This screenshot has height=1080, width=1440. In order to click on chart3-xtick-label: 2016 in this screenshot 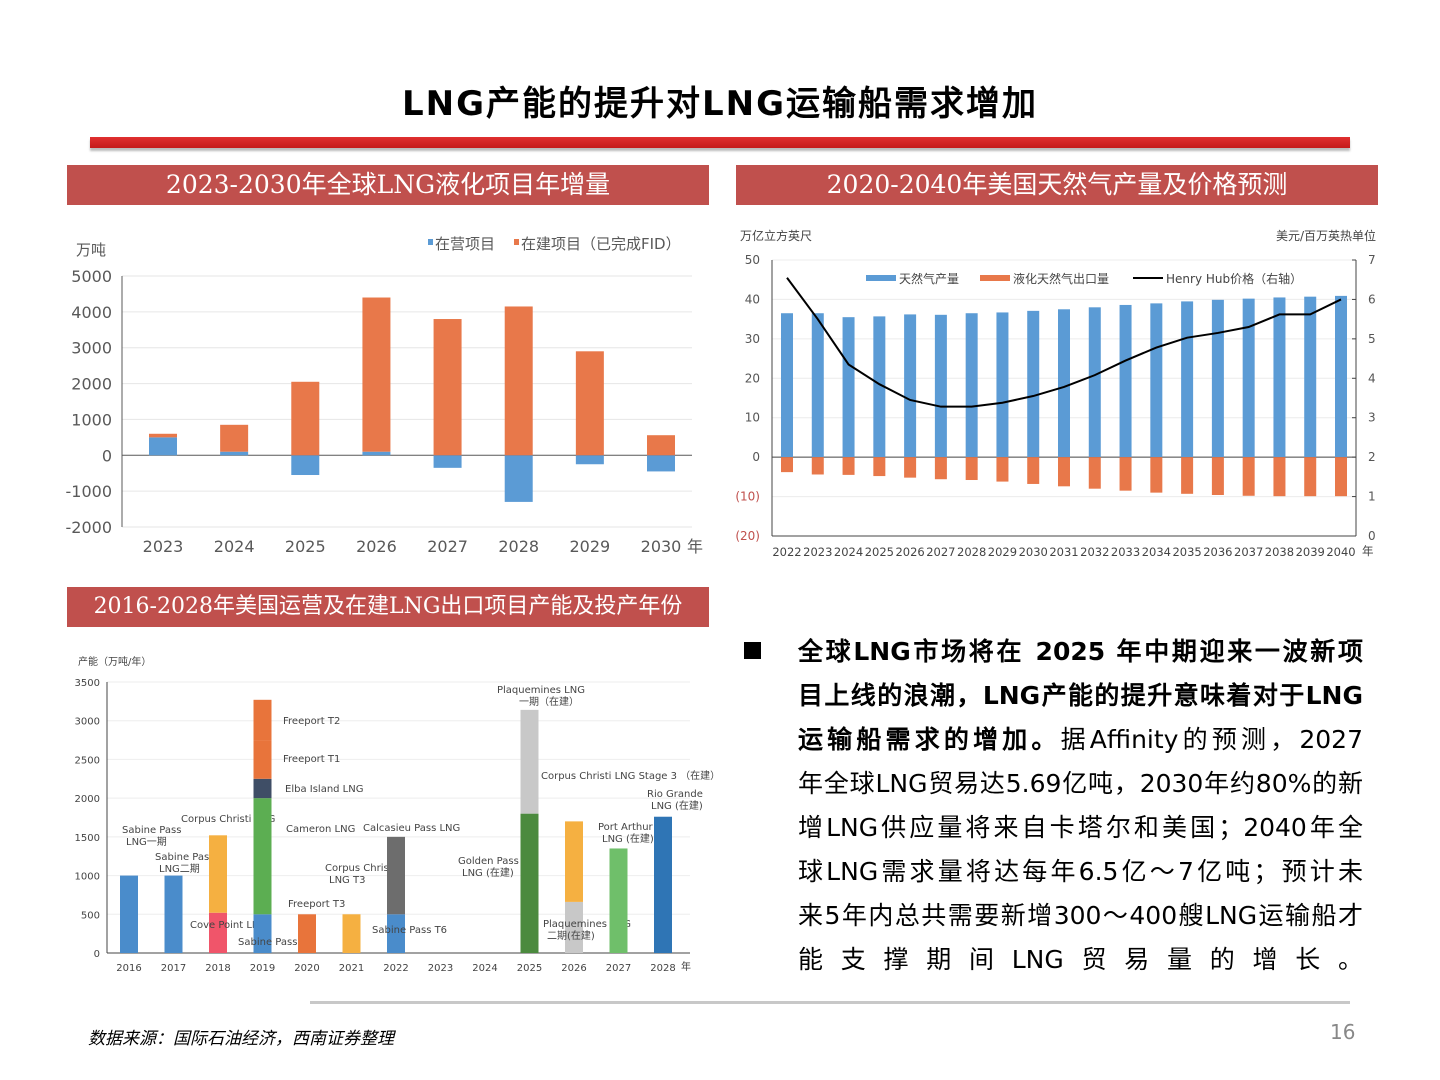, I will do `click(128, 968)`.